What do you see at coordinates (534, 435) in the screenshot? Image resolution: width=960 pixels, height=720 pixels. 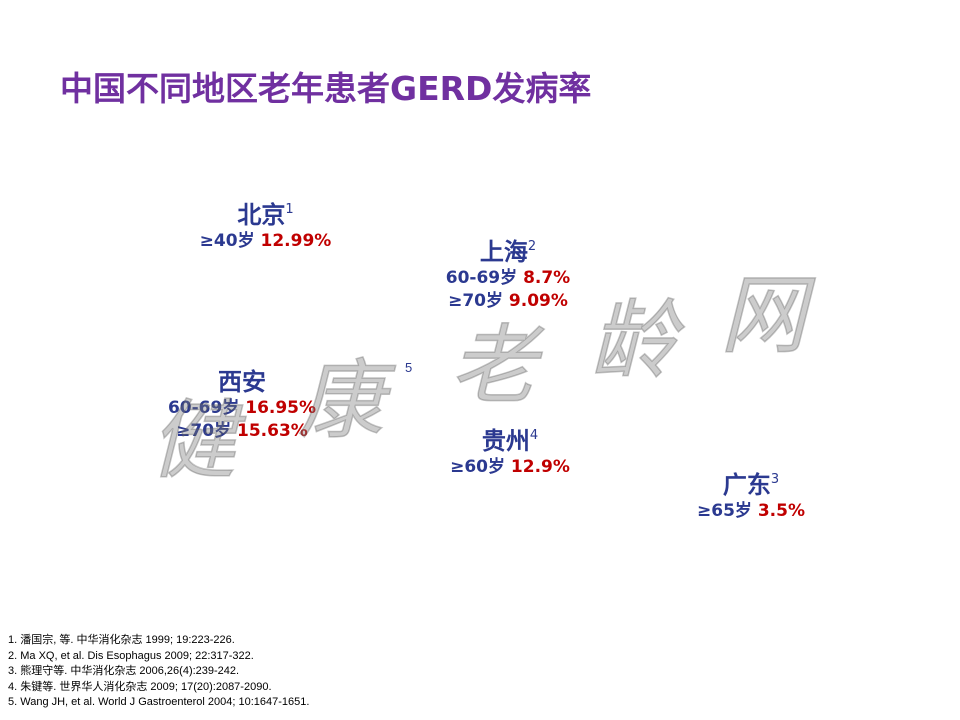 I see `region-ref: 4` at bounding box center [534, 435].